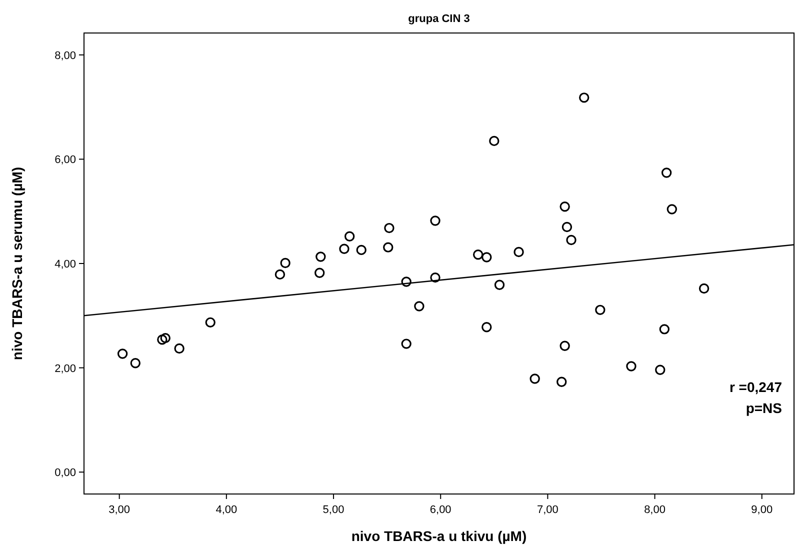 The image size is (795, 552). I want to click on y-tick-label: 2,00, so click(65, 368).